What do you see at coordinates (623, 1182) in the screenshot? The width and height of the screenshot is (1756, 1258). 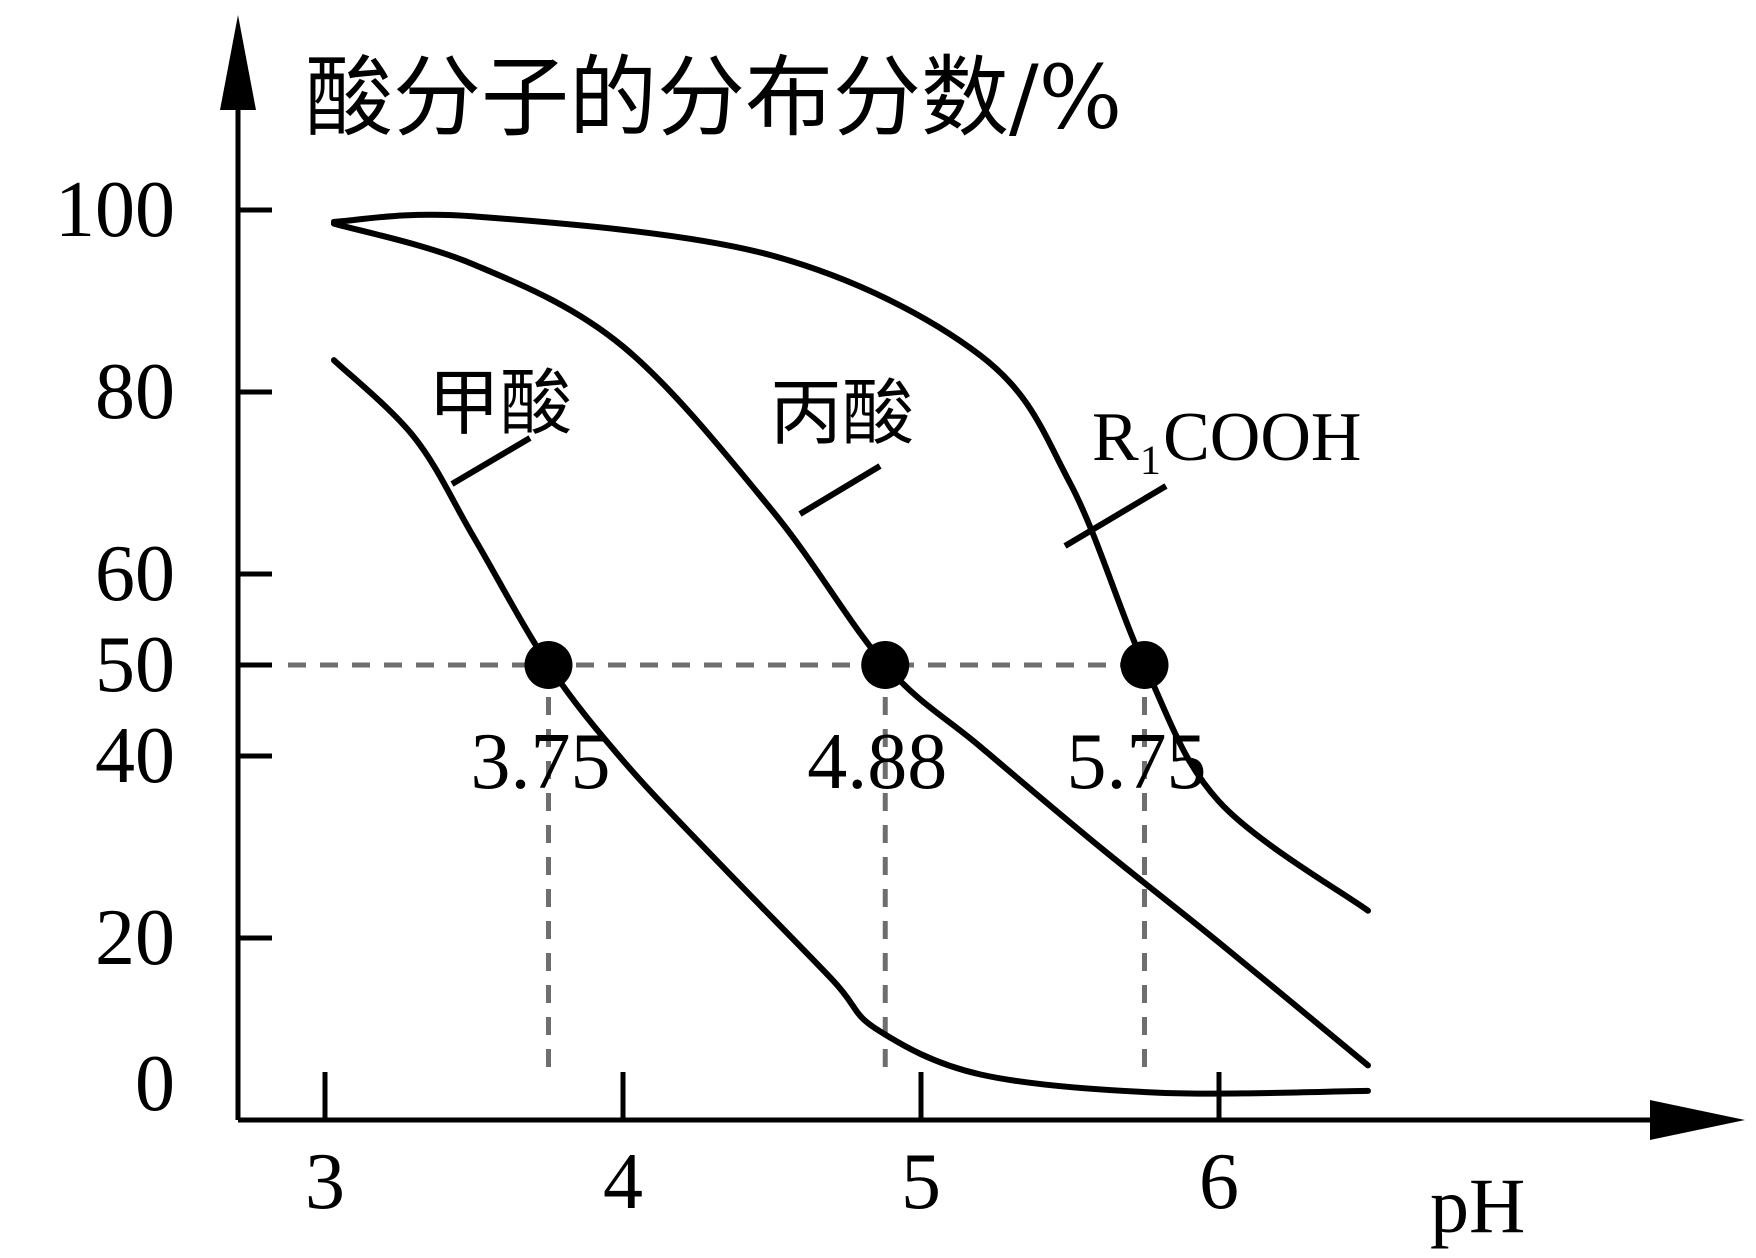 I see `x-tick-label: 4` at bounding box center [623, 1182].